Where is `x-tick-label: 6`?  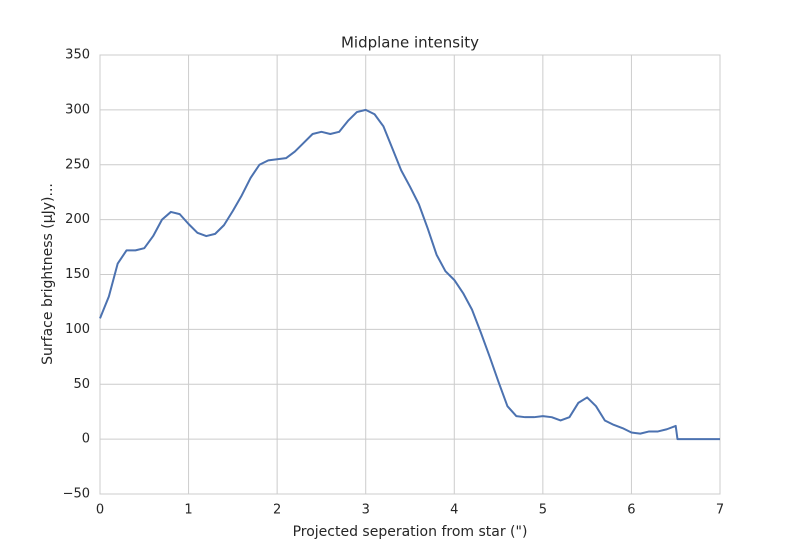
x-tick-label: 6 is located at coordinates (631, 510).